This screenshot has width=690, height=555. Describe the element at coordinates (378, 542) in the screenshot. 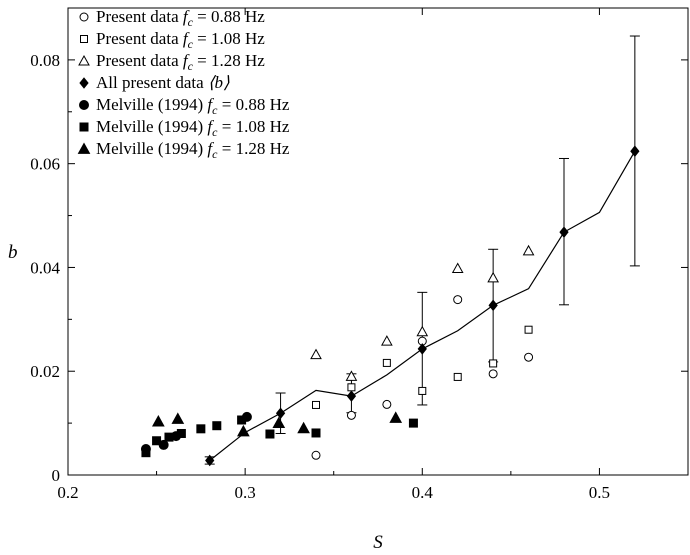

I see `x-axis-title: S` at that location.